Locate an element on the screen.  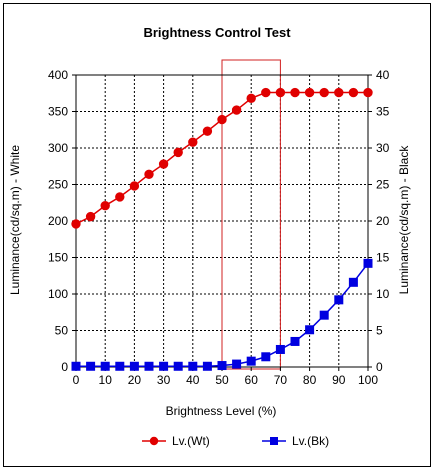
x-tick-label: 10 is located at coordinates (106, 380).